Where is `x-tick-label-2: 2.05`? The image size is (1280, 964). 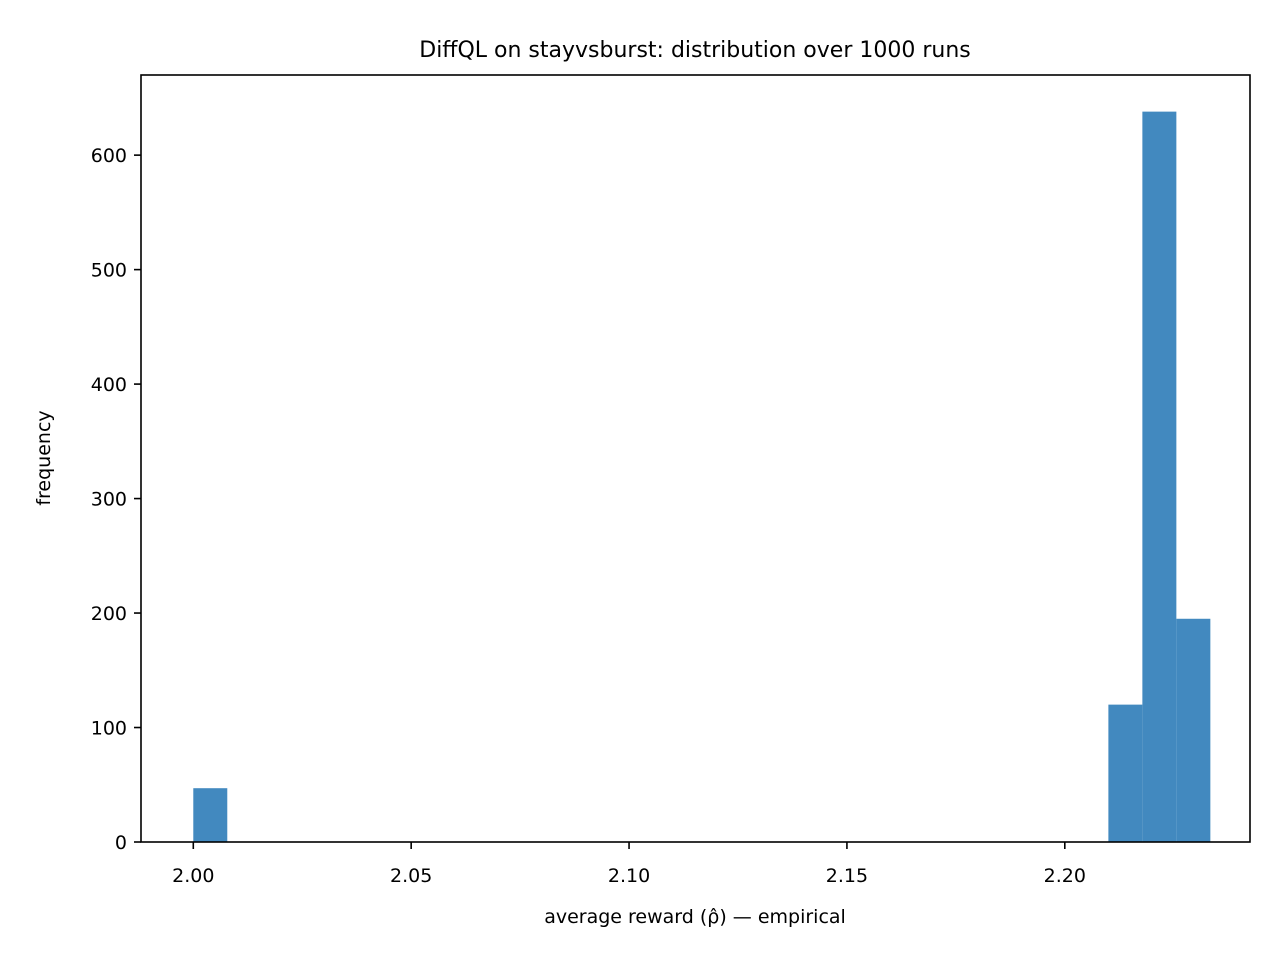 x-tick-label-2: 2.05 is located at coordinates (411, 876).